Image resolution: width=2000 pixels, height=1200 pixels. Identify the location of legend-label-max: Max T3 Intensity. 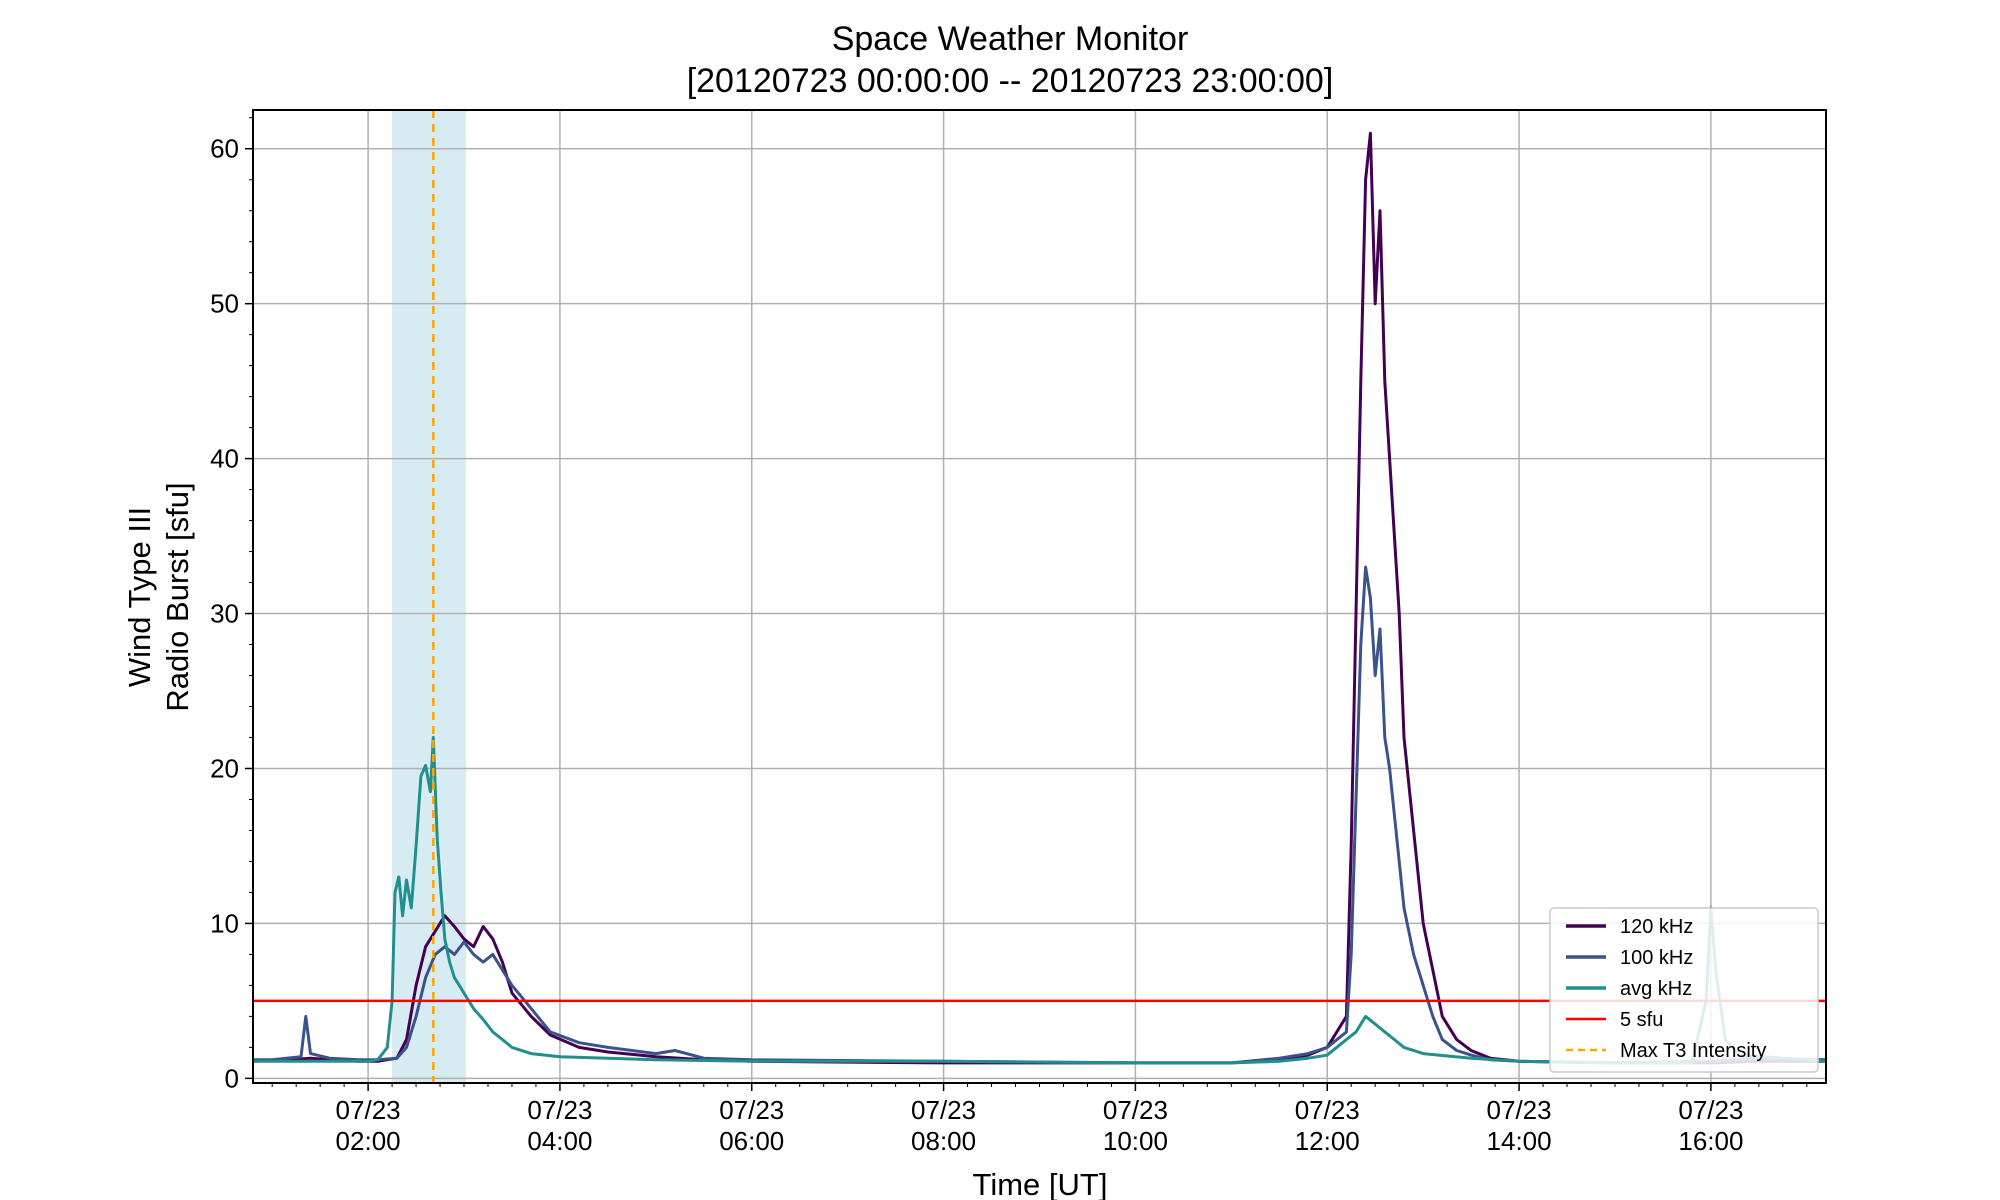
(1693, 1051).